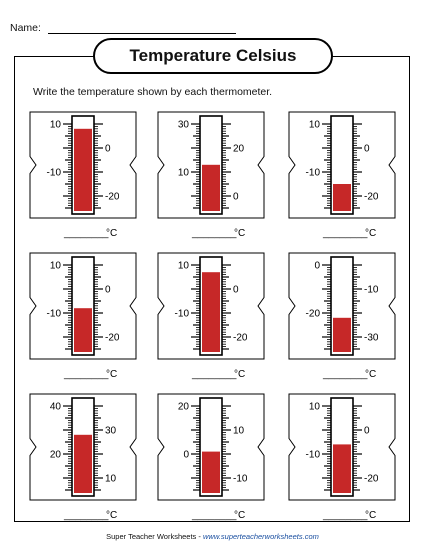 Image resolution: width=425 pixels, height=550 pixels. I want to click on thermometer-9: 10 0 -10 -20 ________°C, so click(342, 457).